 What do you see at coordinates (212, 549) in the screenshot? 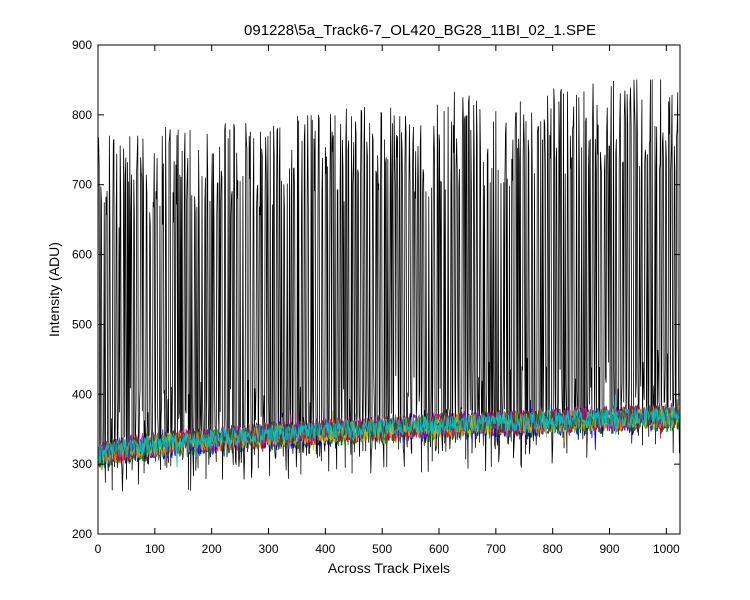
I see `x-tick-label: 200` at bounding box center [212, 549].